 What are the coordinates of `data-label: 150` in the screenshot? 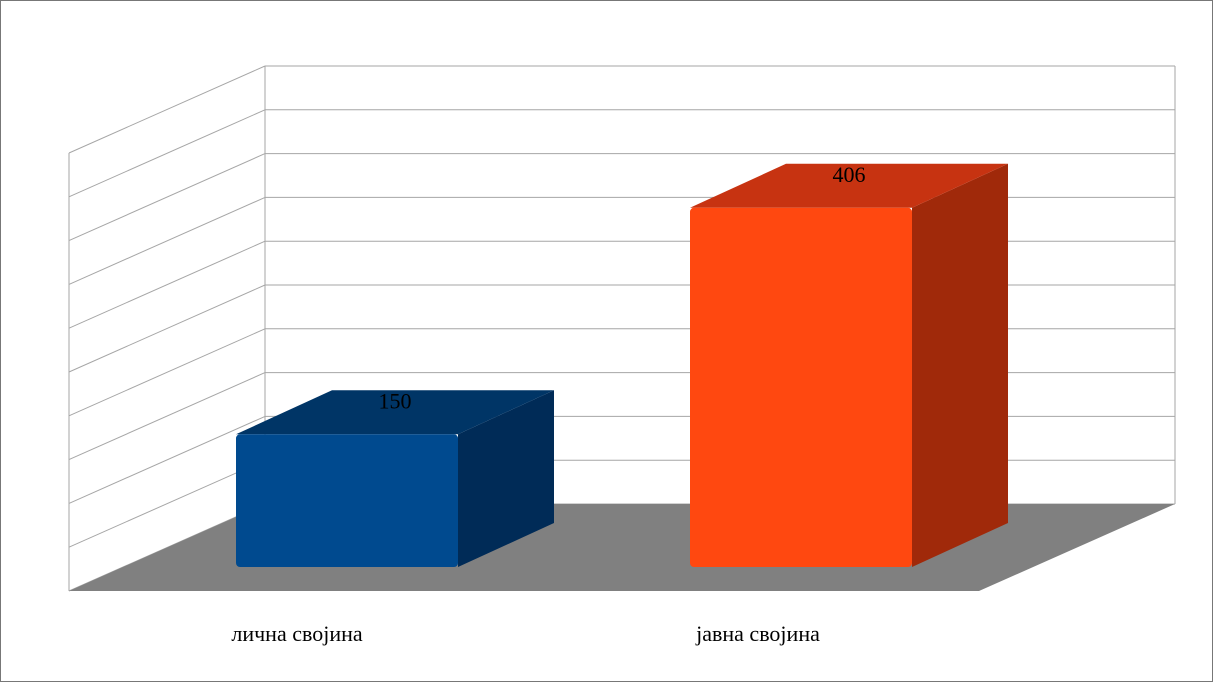 It's located at (395, 400).